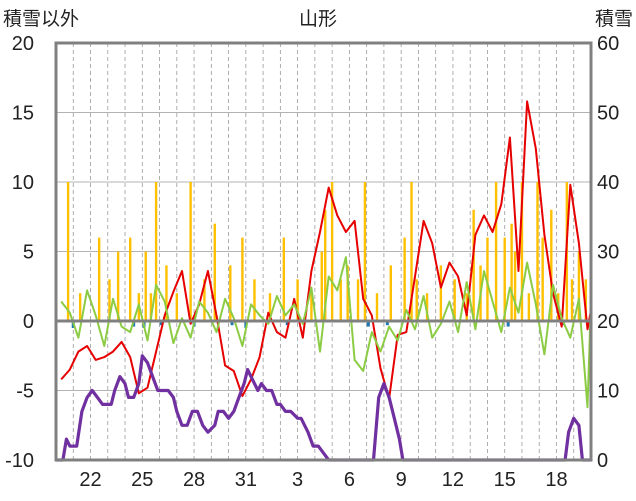 This screenshot has height=501, width=636. What do you see at coordinates (297, 480) in the screenshot?
I see `x-tick-label: 3` at bounding box center [297, 480].